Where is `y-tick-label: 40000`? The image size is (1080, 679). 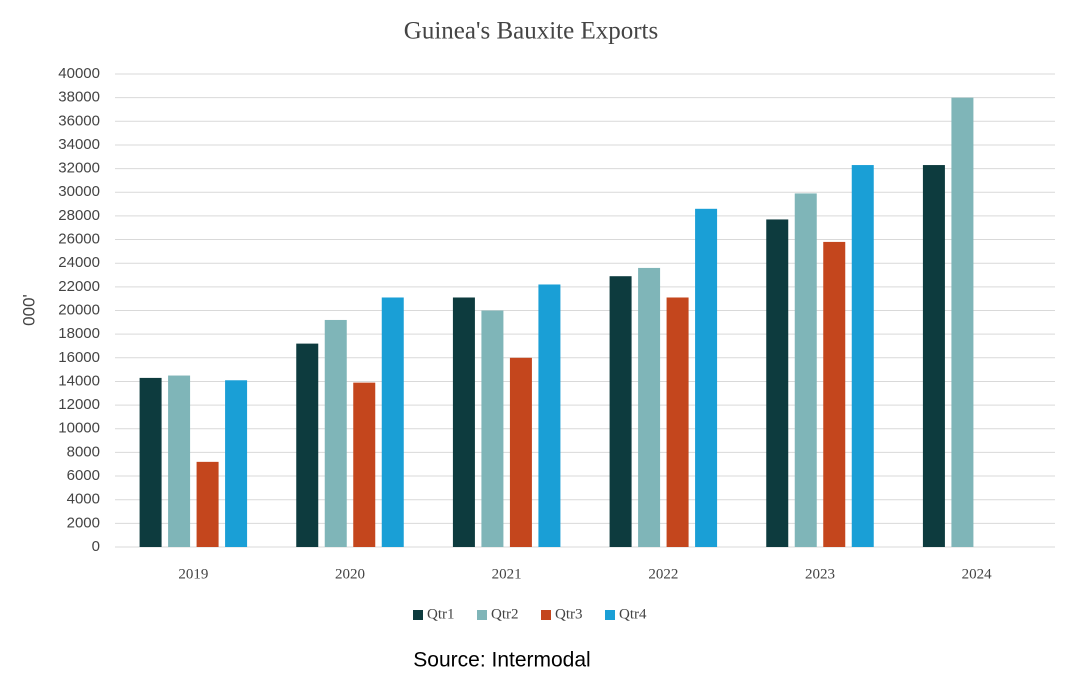 y-tick-label: 40000 is located at coordinates (79, 73).